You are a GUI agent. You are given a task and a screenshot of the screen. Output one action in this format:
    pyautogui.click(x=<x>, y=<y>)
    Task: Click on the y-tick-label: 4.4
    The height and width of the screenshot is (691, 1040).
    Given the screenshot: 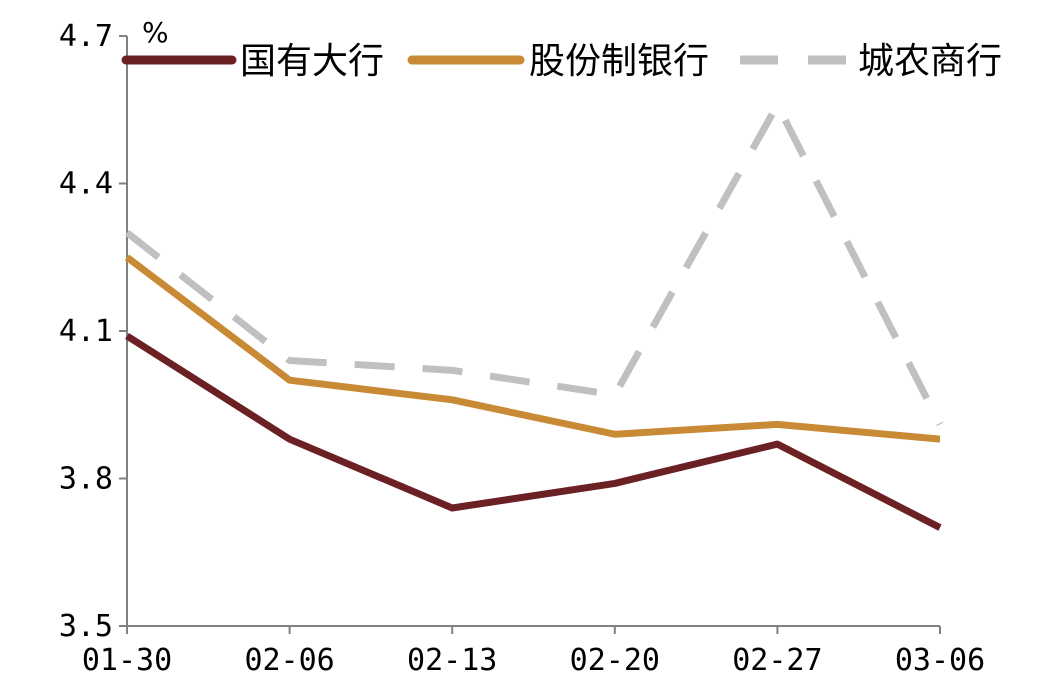 What is the action you would take?
    pyautogui.click(x=86, y=184)
    